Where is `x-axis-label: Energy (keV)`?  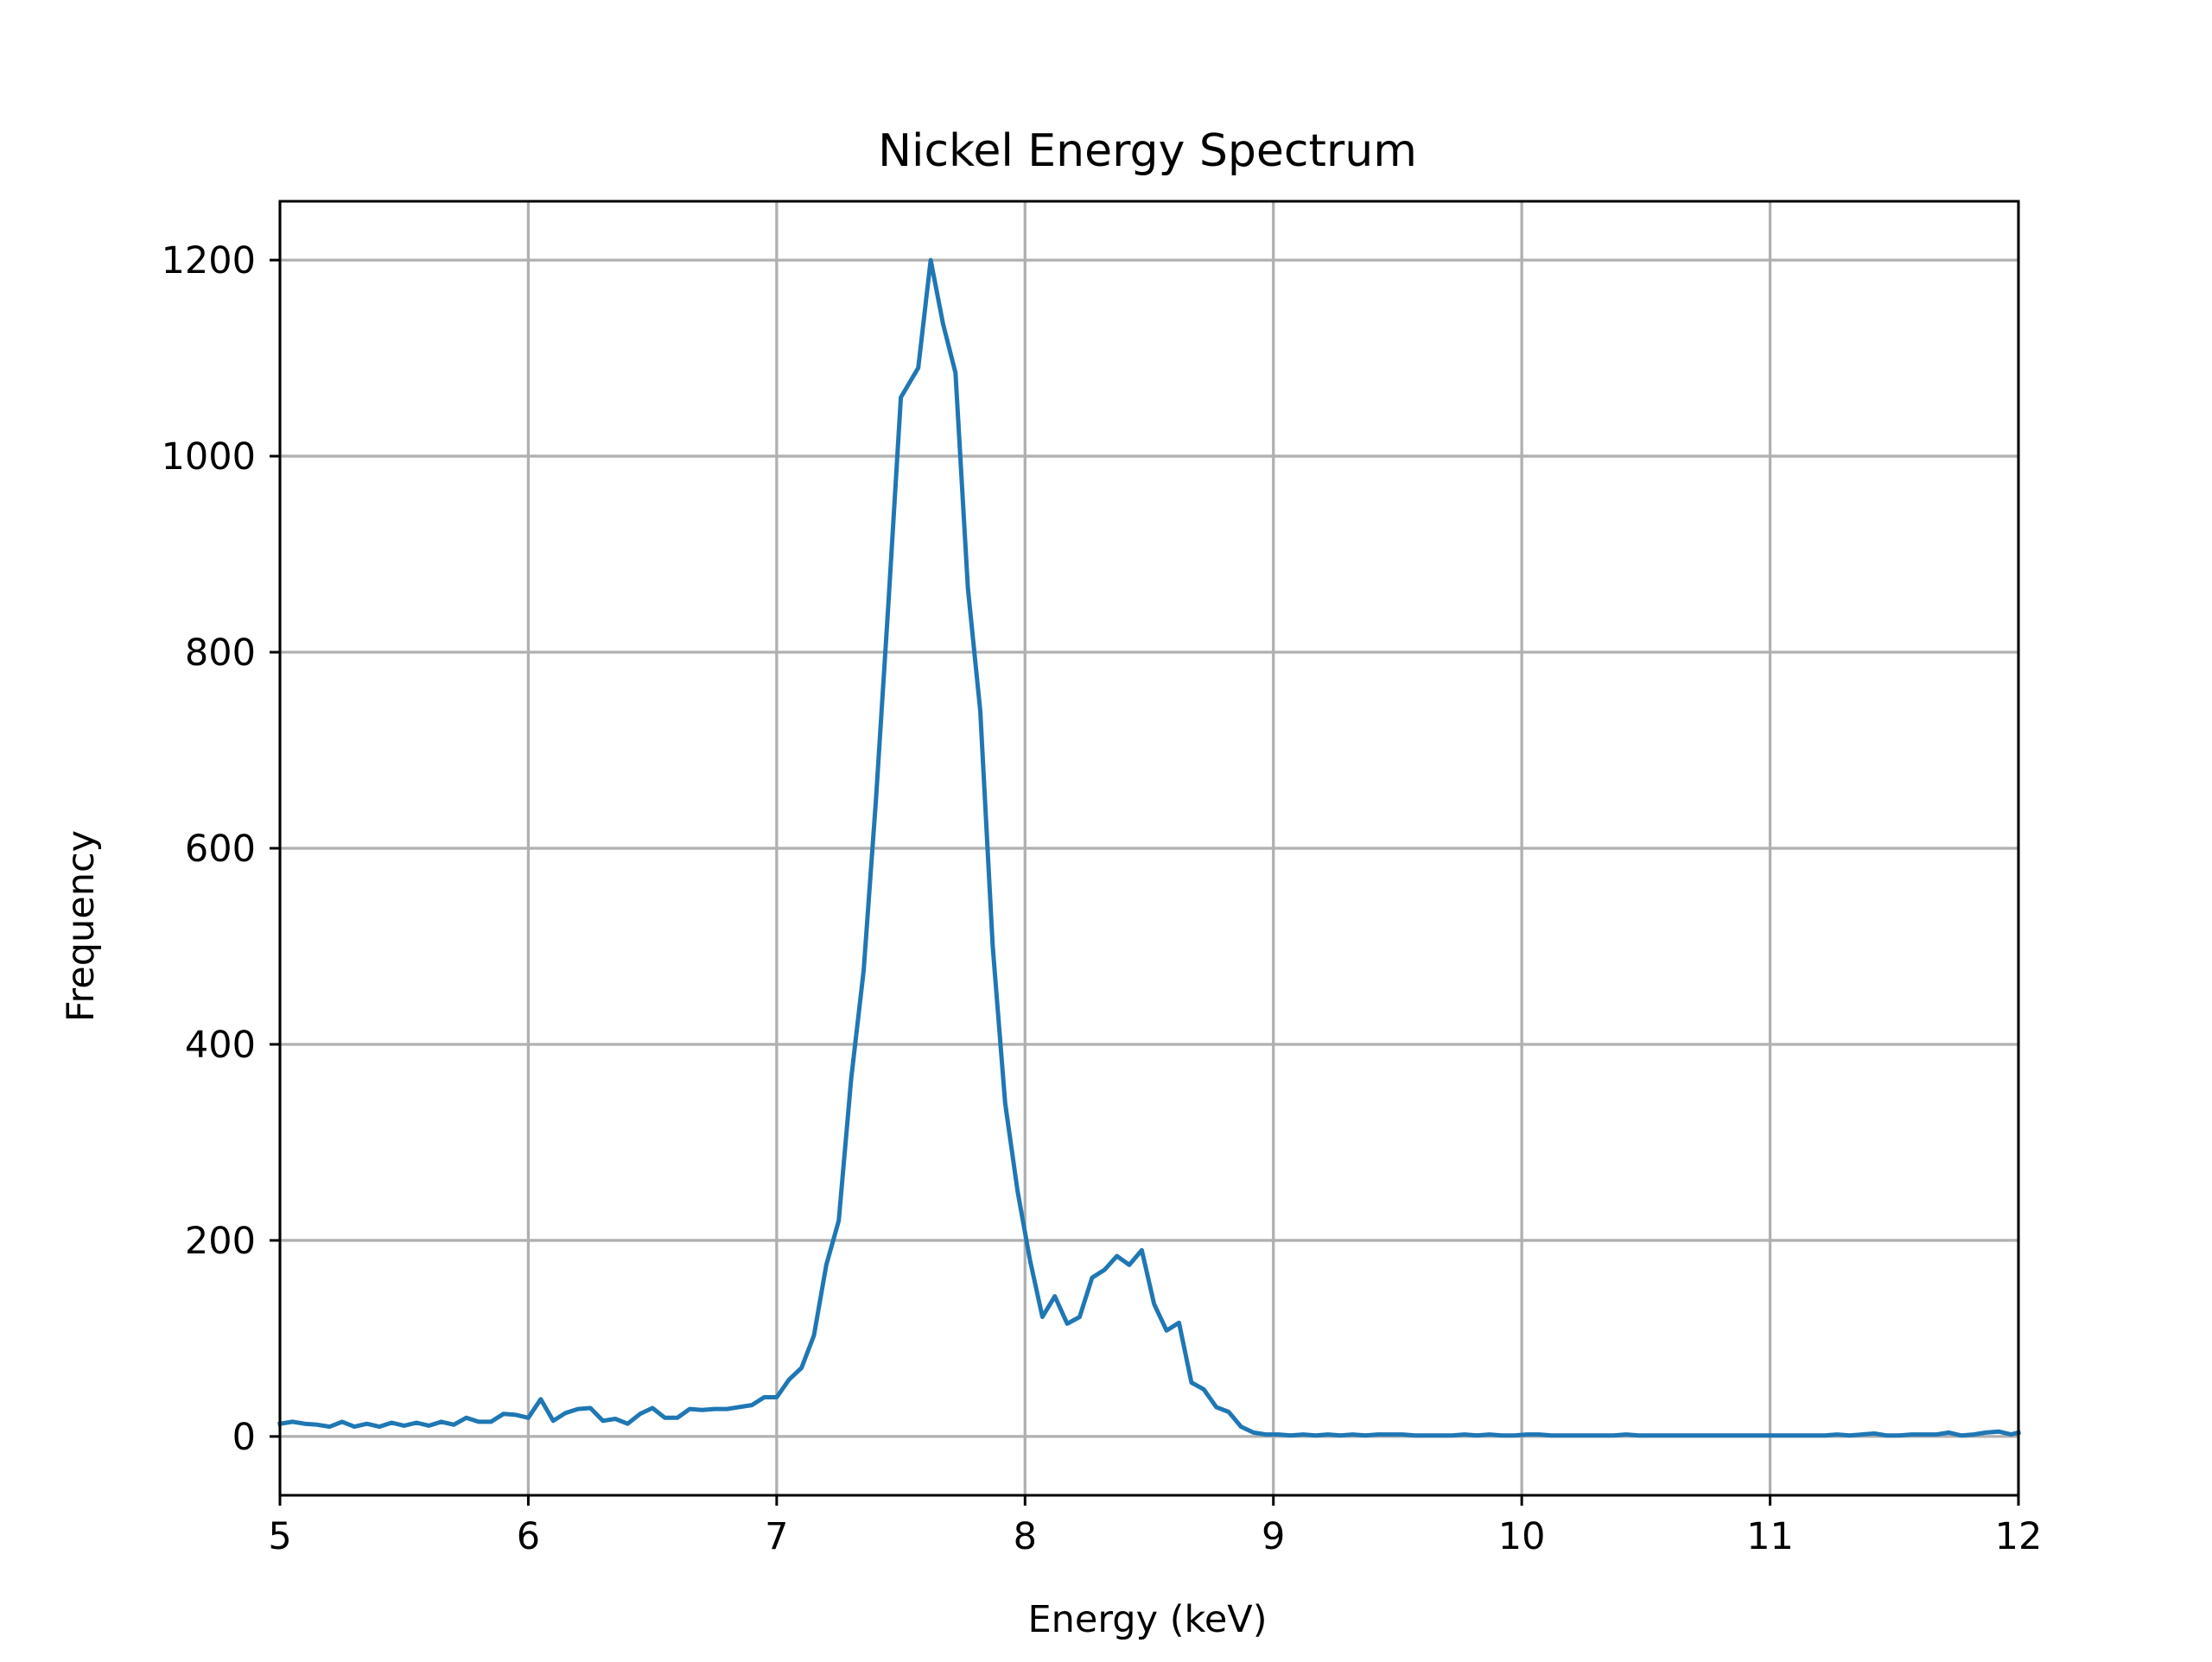 x-axis-label: Energy (keV) is located at coordinates (1147, 1619).